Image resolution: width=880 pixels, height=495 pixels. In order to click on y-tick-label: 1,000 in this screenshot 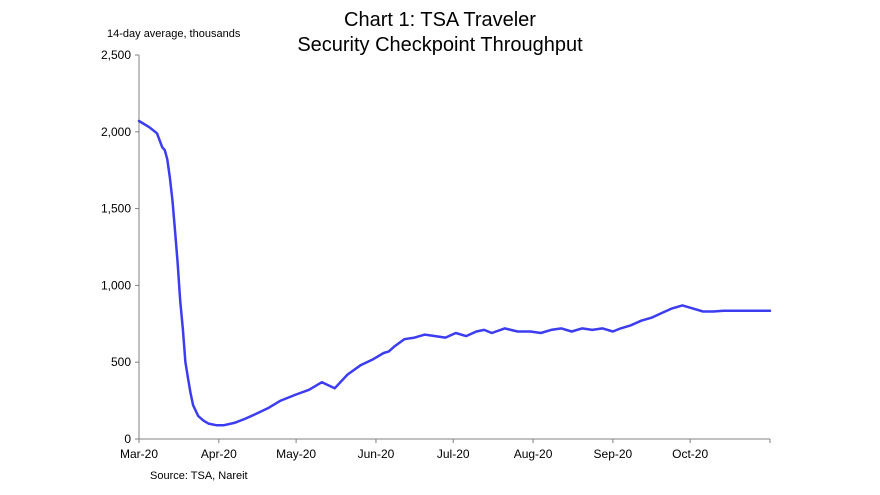, I will do `click(116, 285)`.